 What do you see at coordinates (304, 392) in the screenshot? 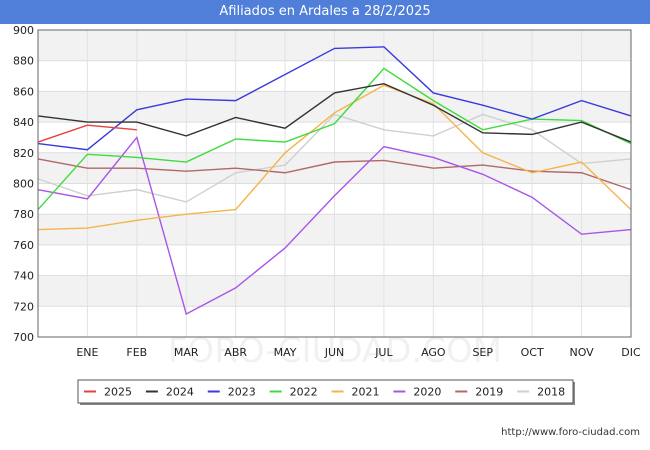
I see `legend-label-2022: 2022` at bounding box center [304, 392].